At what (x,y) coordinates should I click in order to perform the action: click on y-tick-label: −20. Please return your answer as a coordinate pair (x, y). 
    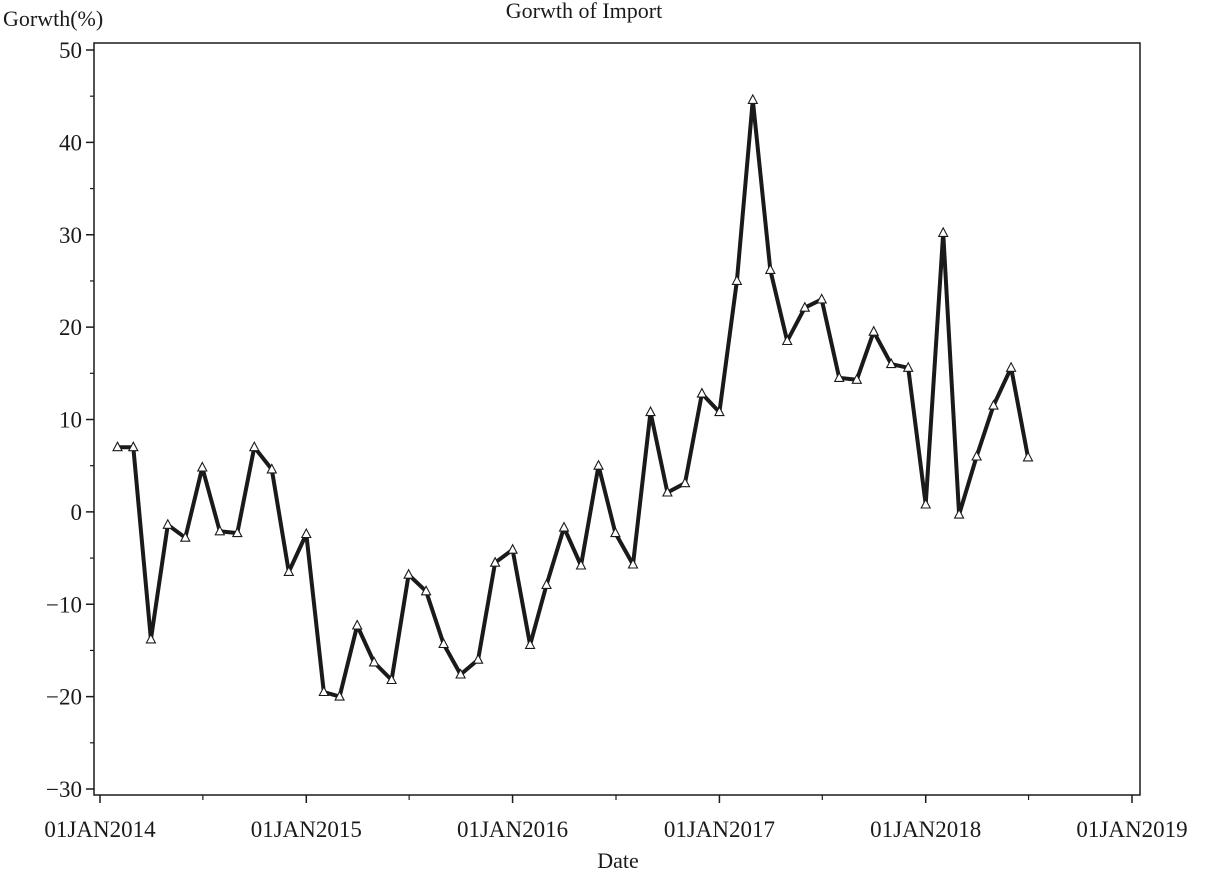
    Looking at the image, I should click on (64, 697).